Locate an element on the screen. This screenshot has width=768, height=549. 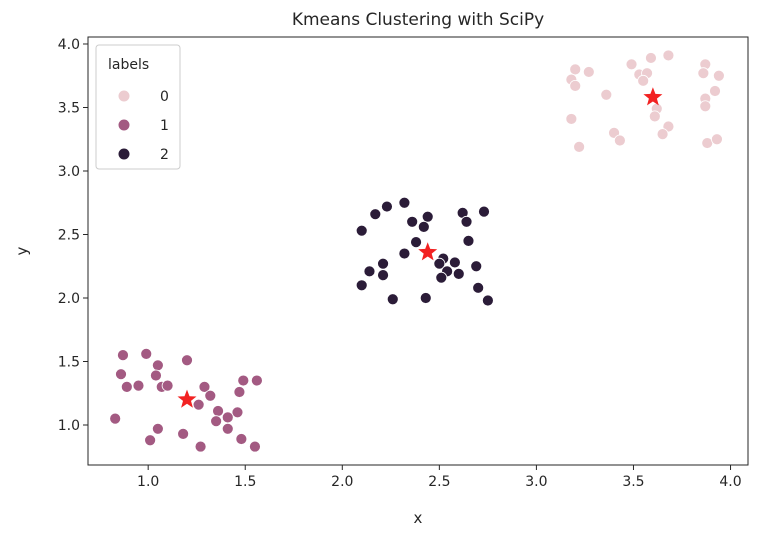
x-tick-label: 2.5 is located at coordinates (439, 482).